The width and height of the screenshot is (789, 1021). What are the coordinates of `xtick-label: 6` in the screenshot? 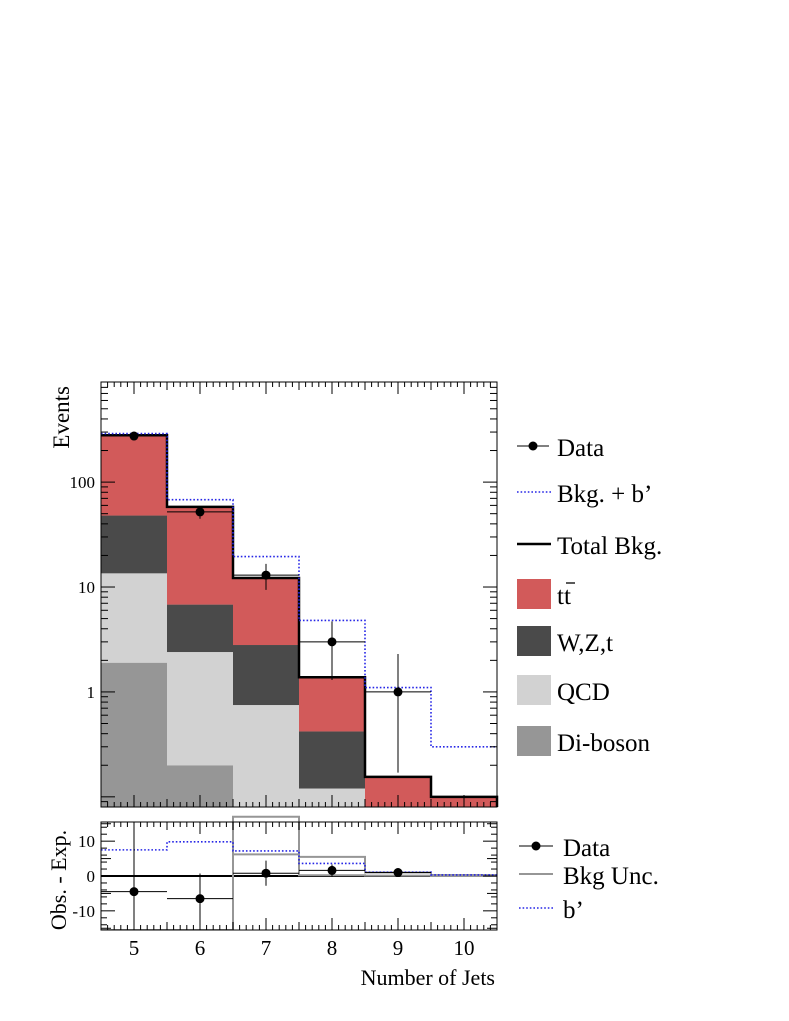 It's located at (200, 948).